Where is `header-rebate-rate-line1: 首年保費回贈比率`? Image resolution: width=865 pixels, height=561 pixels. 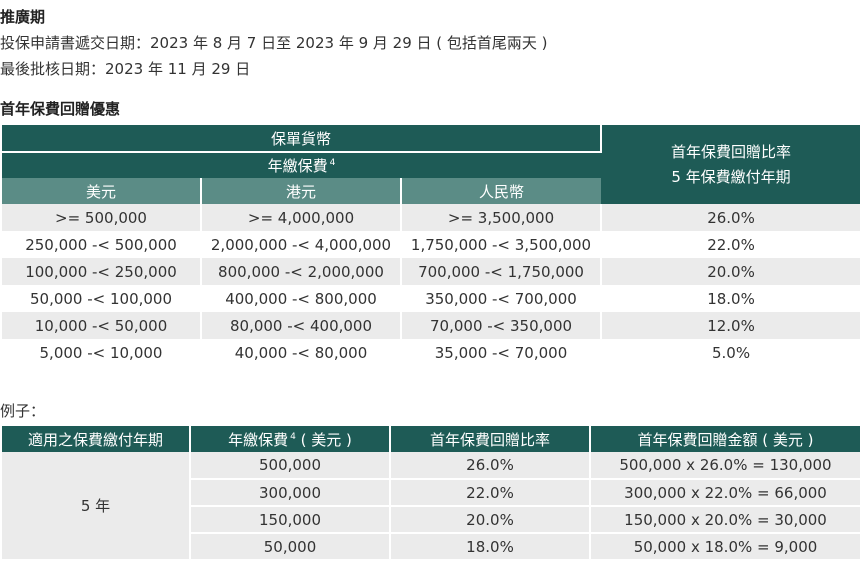 header-rebate-rate-line1: 首年保費回贈比率 is located at coordinates (731, 151).